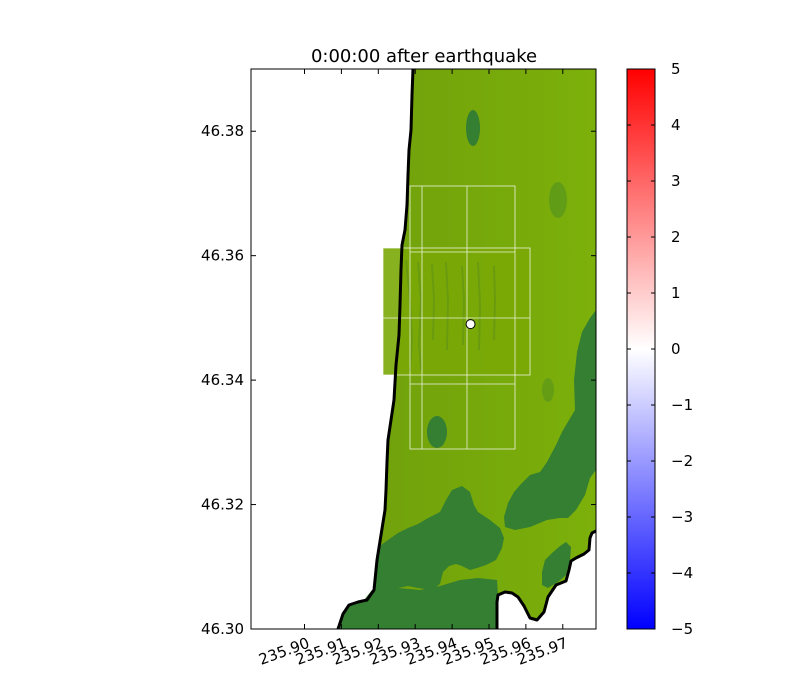  I want to click on colorbar-tick-label: 2, so click(676, 237).